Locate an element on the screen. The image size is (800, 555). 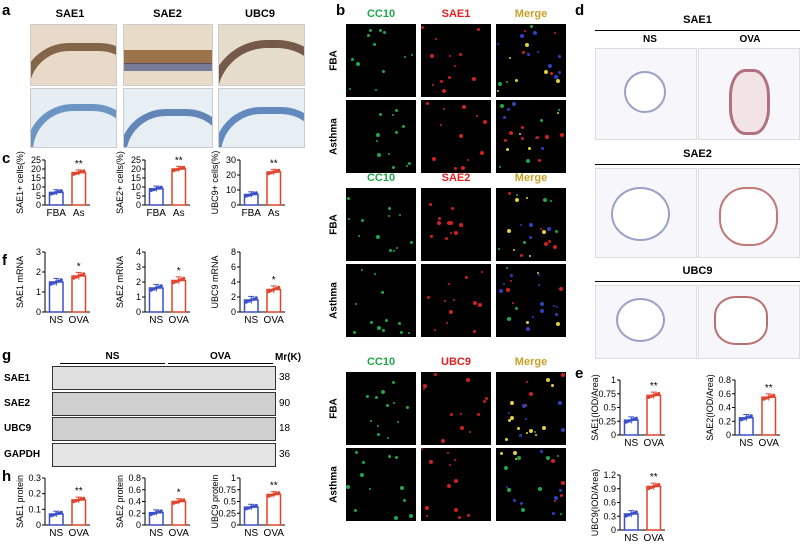
col-label-ns: NS is located at coordinates (650, 39).